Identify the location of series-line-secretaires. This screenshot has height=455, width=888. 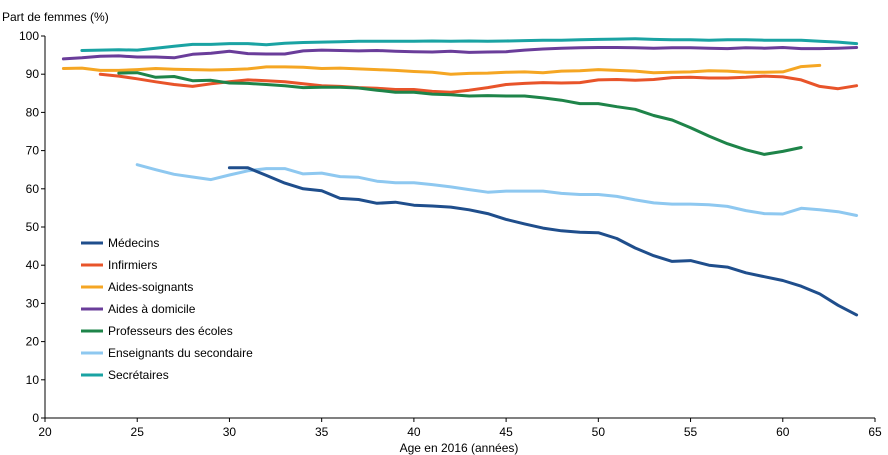
(469, 44).